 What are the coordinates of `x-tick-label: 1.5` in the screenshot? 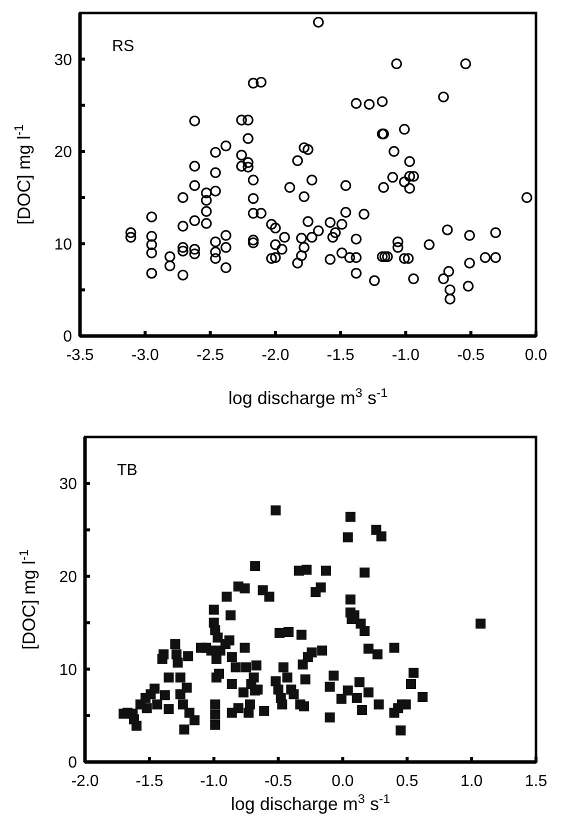 It's located at (536, 781).